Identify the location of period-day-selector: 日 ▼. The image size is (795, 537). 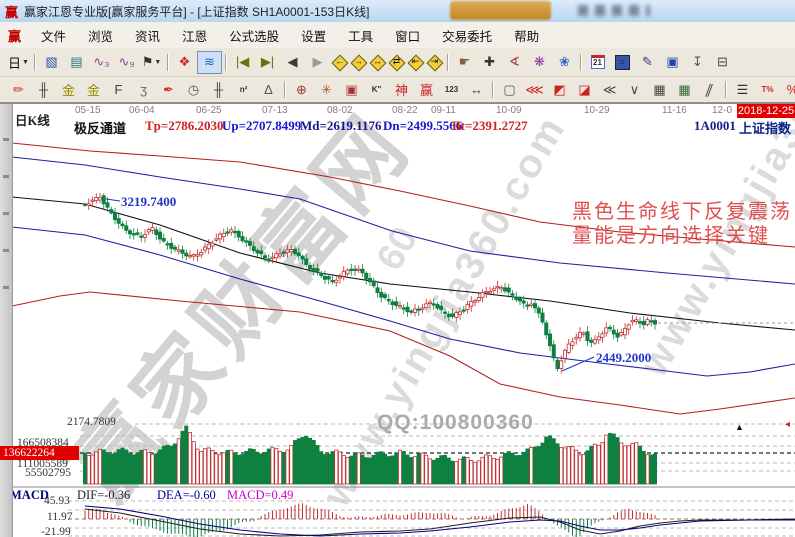
(18, 63).